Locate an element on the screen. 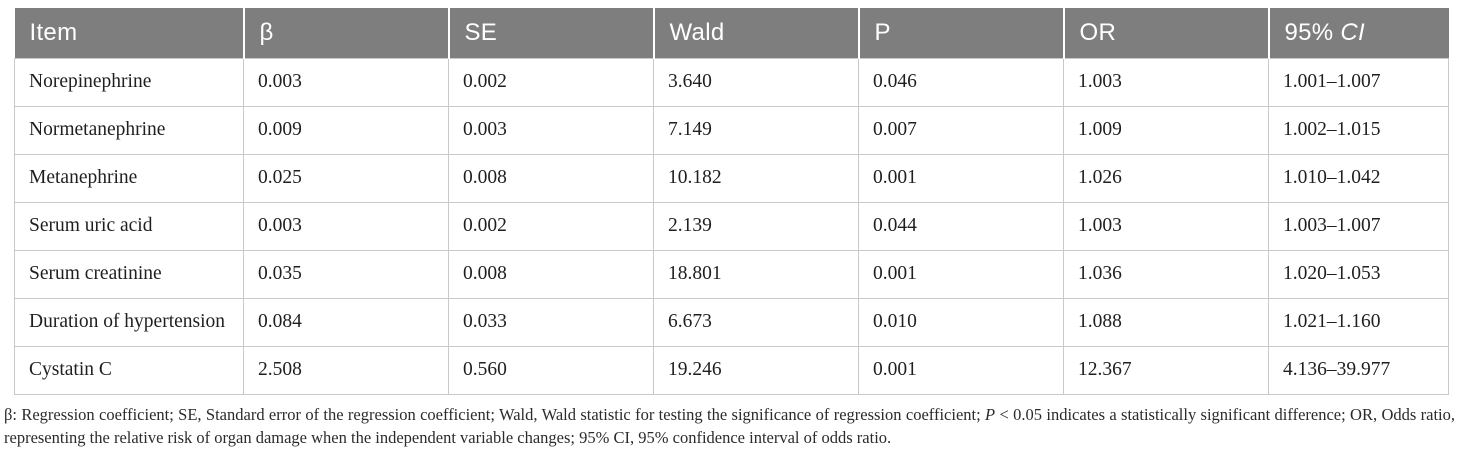  column-header-se: SE is located at coordinates (550, 33).